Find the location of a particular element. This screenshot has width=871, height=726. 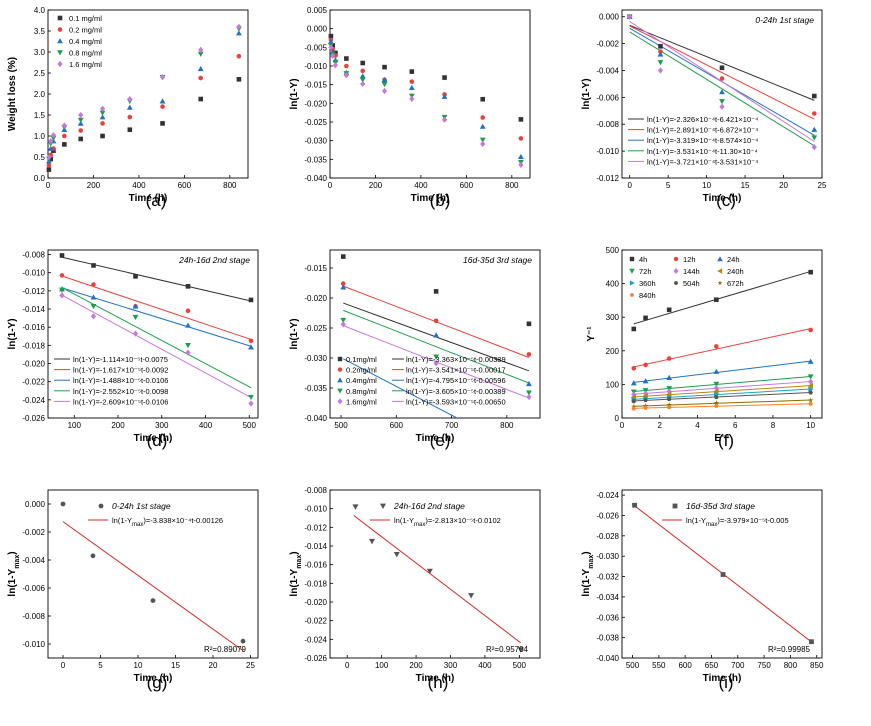

y-tick-label: -0.015 is located at coordinates (315, 85).